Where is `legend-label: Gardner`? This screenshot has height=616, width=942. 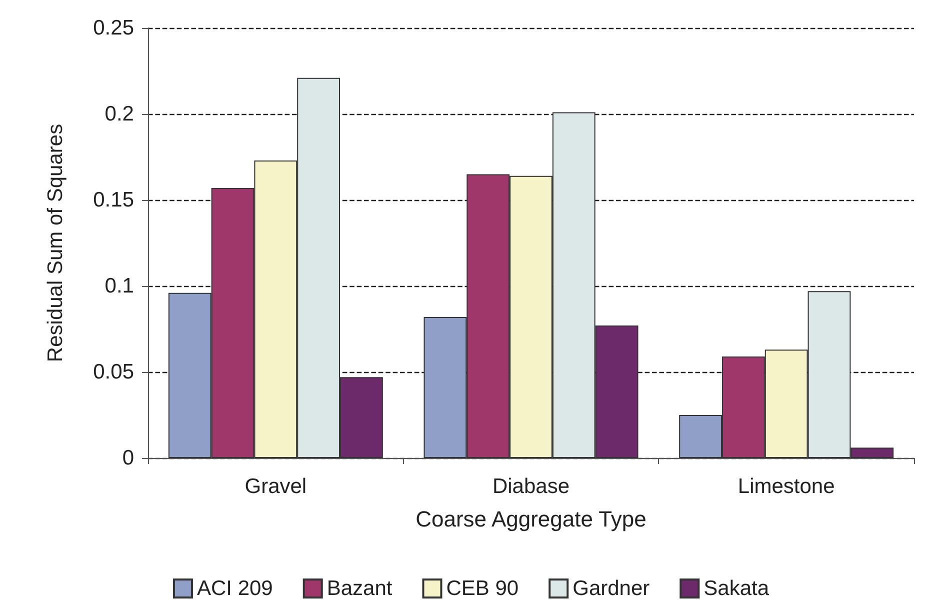 legend-label: Gardner is located at coordinates (611, 588).